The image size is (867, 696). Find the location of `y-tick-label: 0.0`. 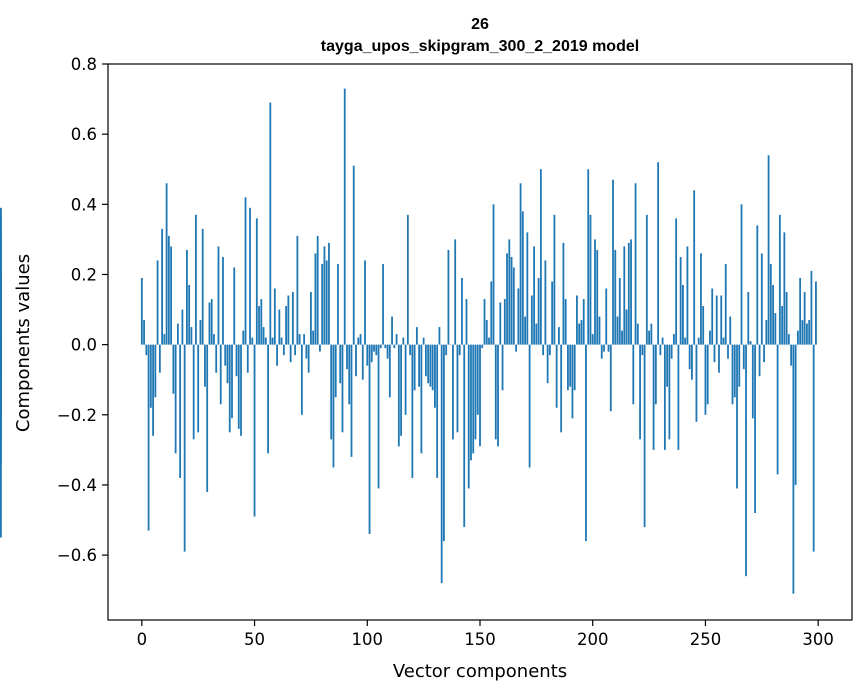

y-tick-label: 0.0 is located at coordinates (84, 345).